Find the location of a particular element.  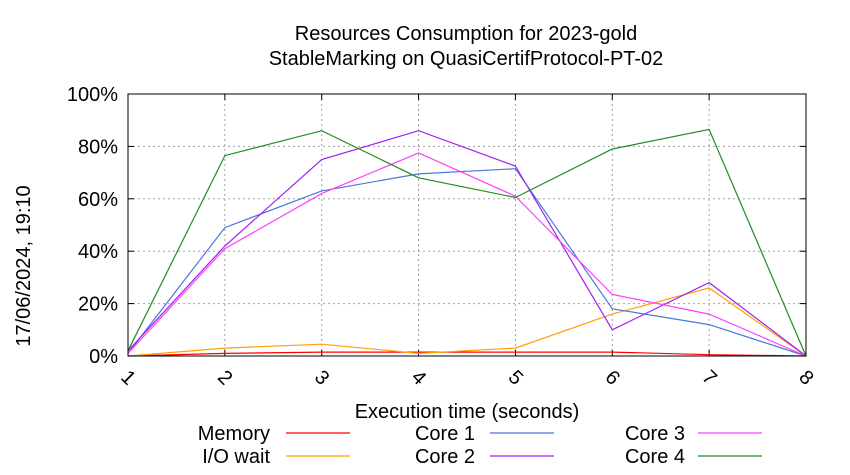

x-tick-label: 1 is located at coordinates (127, 377).